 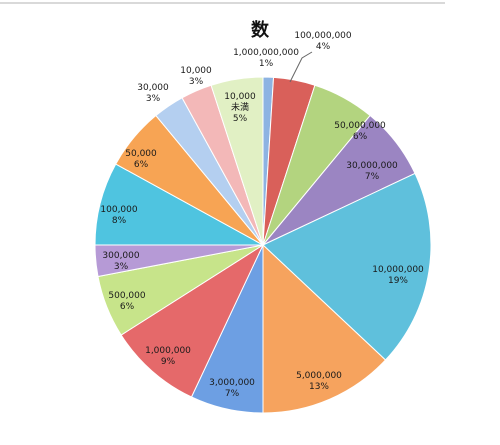 What do you see at coordinates (372, 171) in the screenshot?
I see `slice-label-4: 30,000,000 7%` at bounding box center [372, 171].